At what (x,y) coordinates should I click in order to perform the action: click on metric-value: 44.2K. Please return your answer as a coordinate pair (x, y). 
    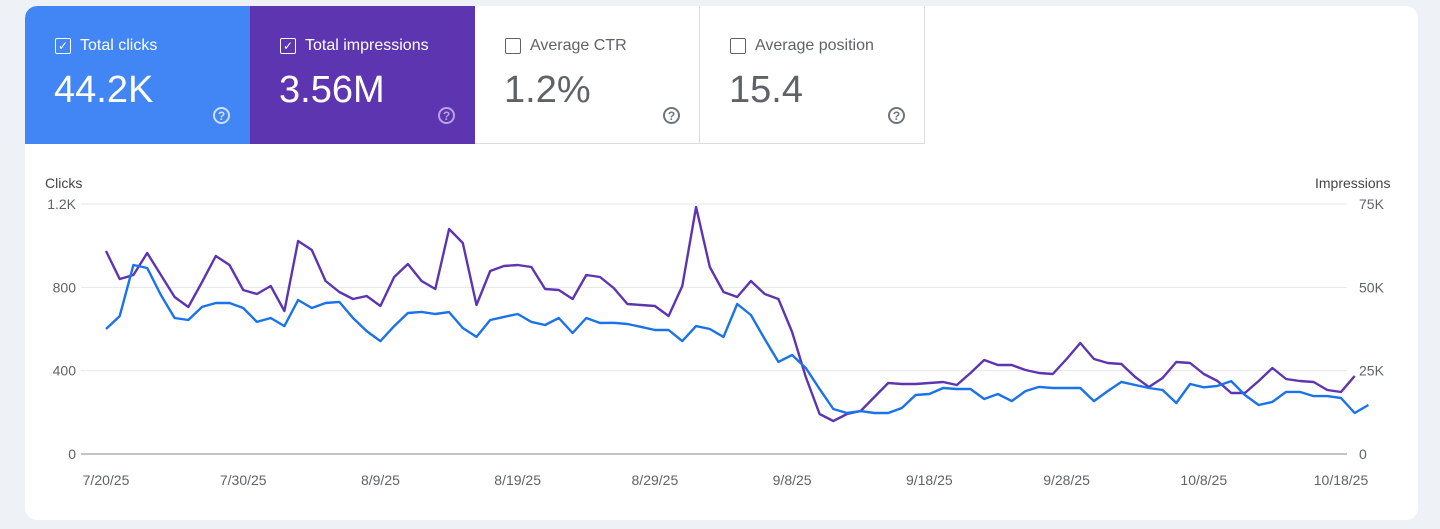
    Looking at the image, I should click on (104, 90).